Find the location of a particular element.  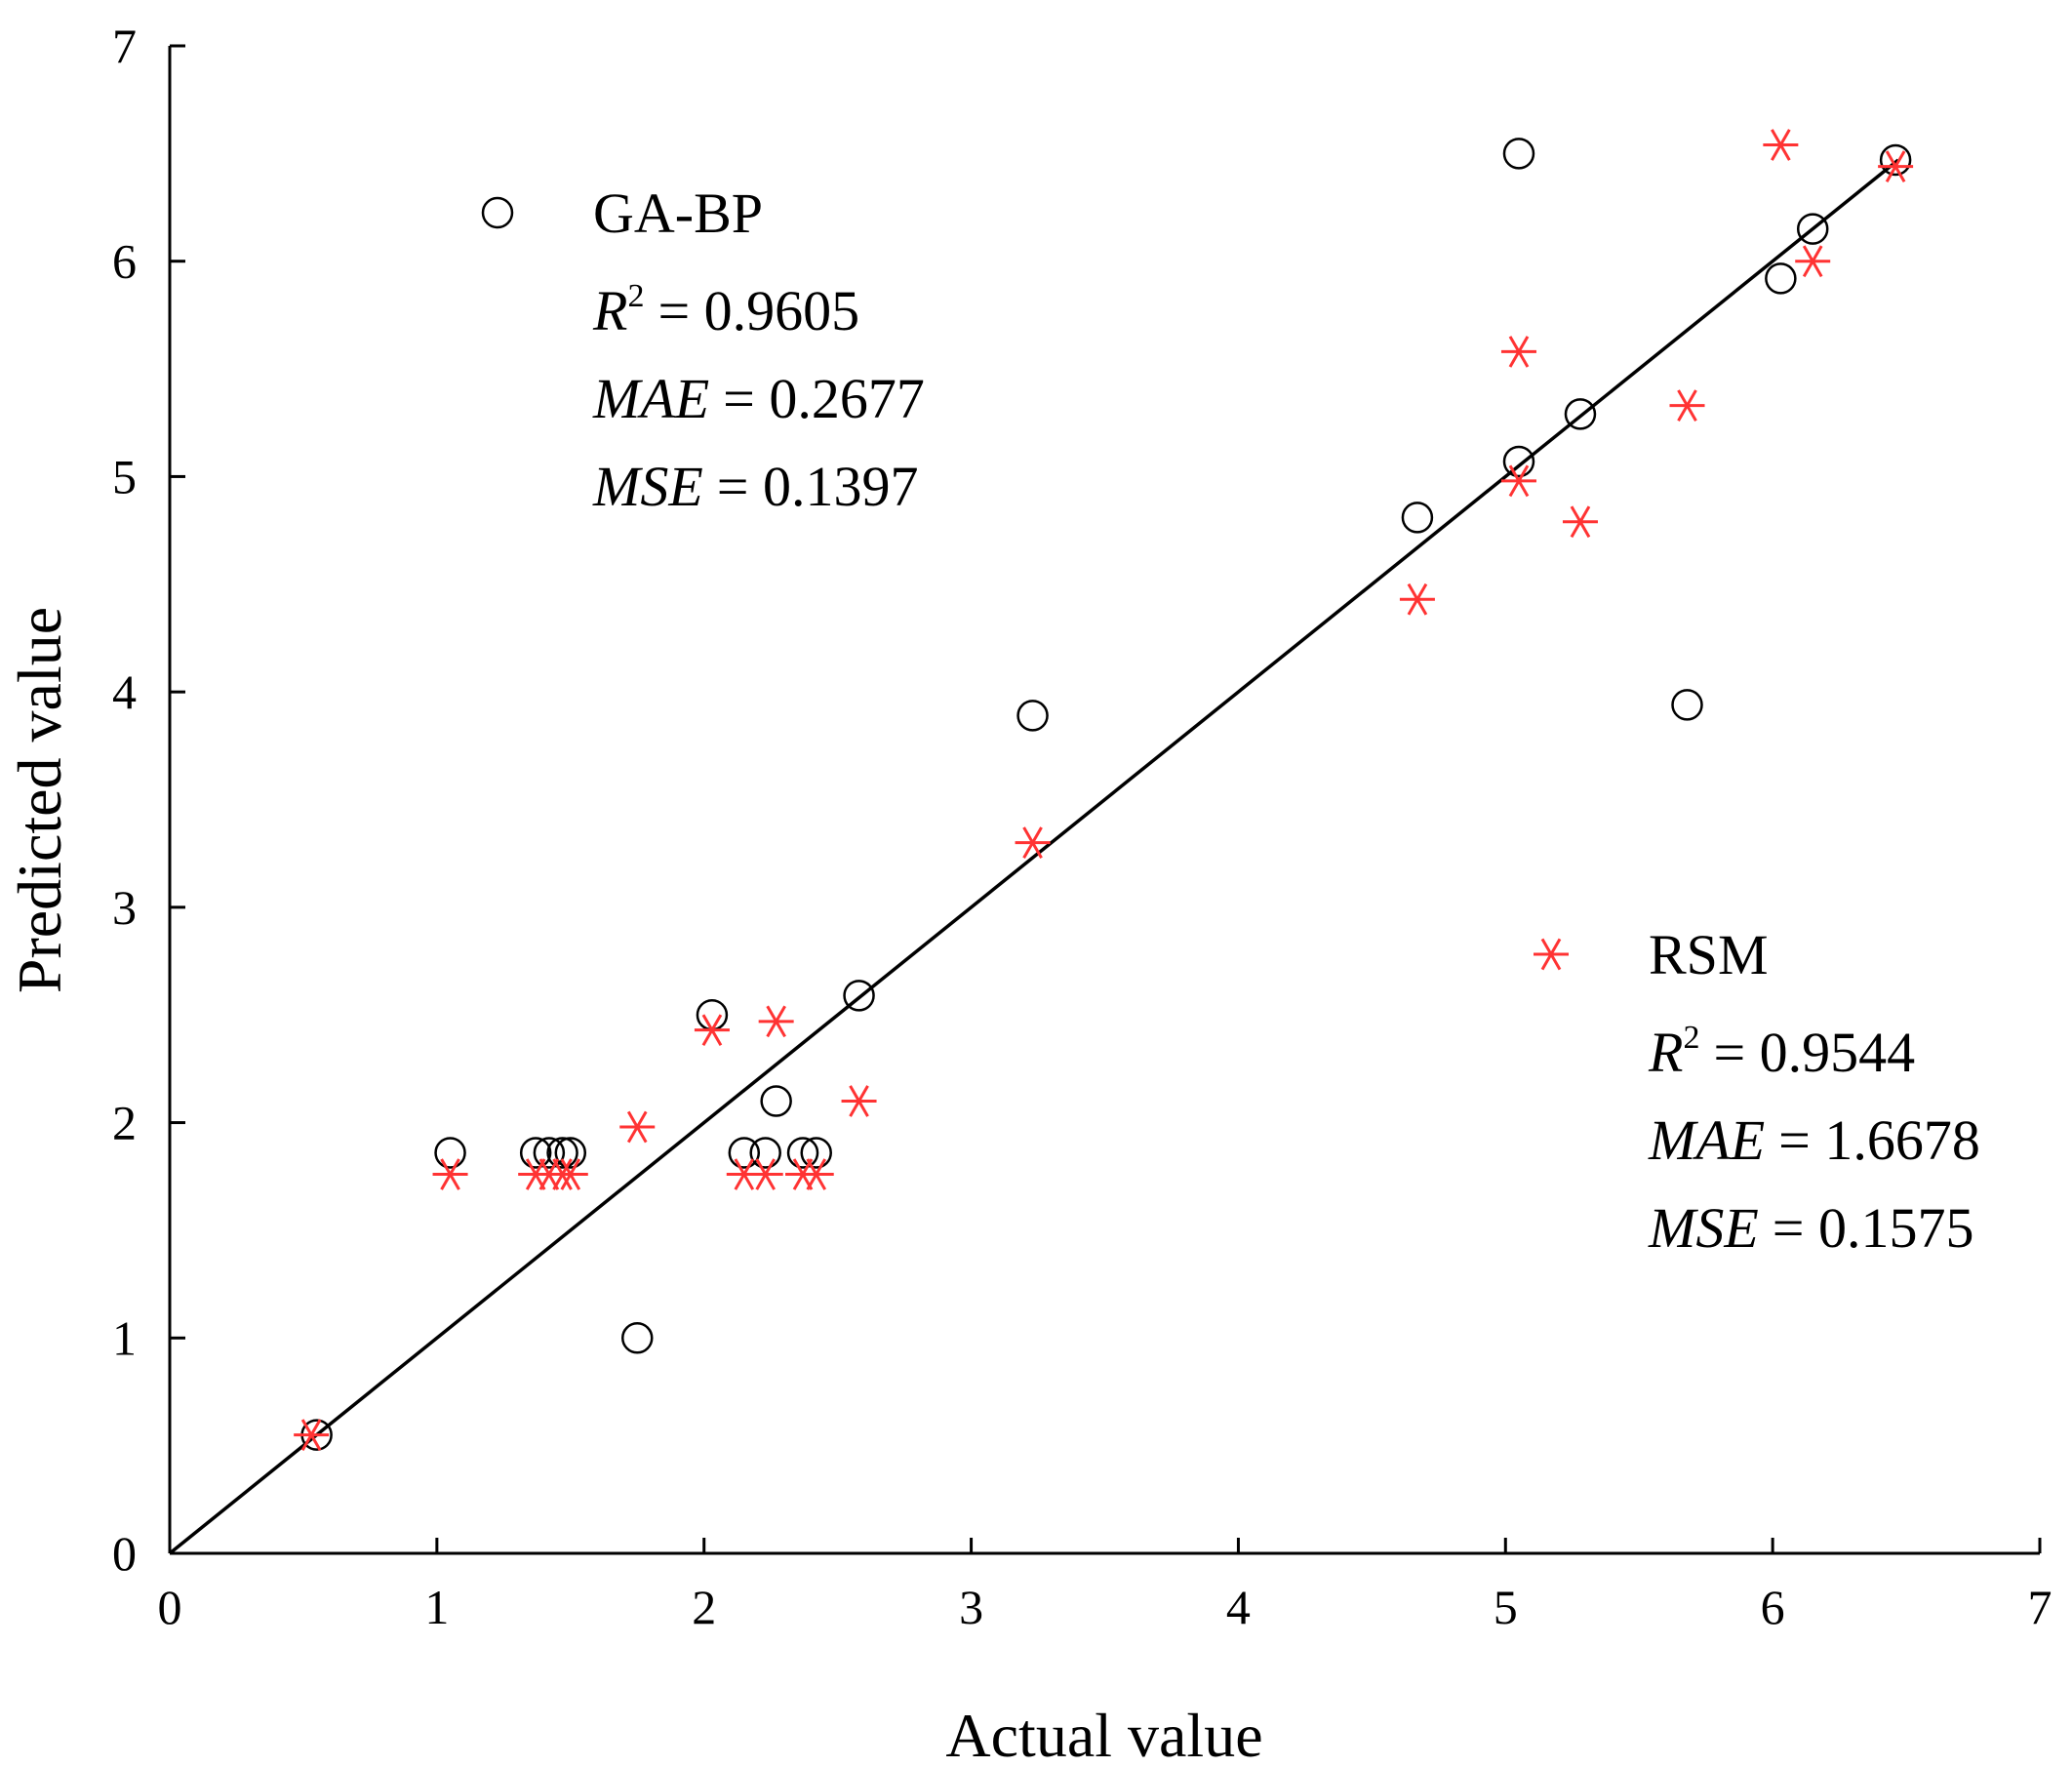

y-tick-label: 0 is located at coordinates (124, 1553).